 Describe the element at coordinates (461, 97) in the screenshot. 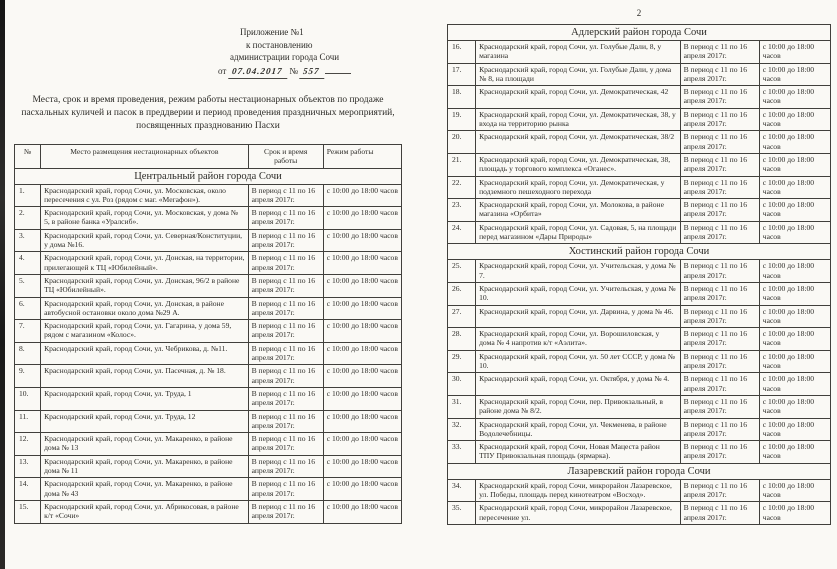

I see `row-number-cell: 18.` at that location.